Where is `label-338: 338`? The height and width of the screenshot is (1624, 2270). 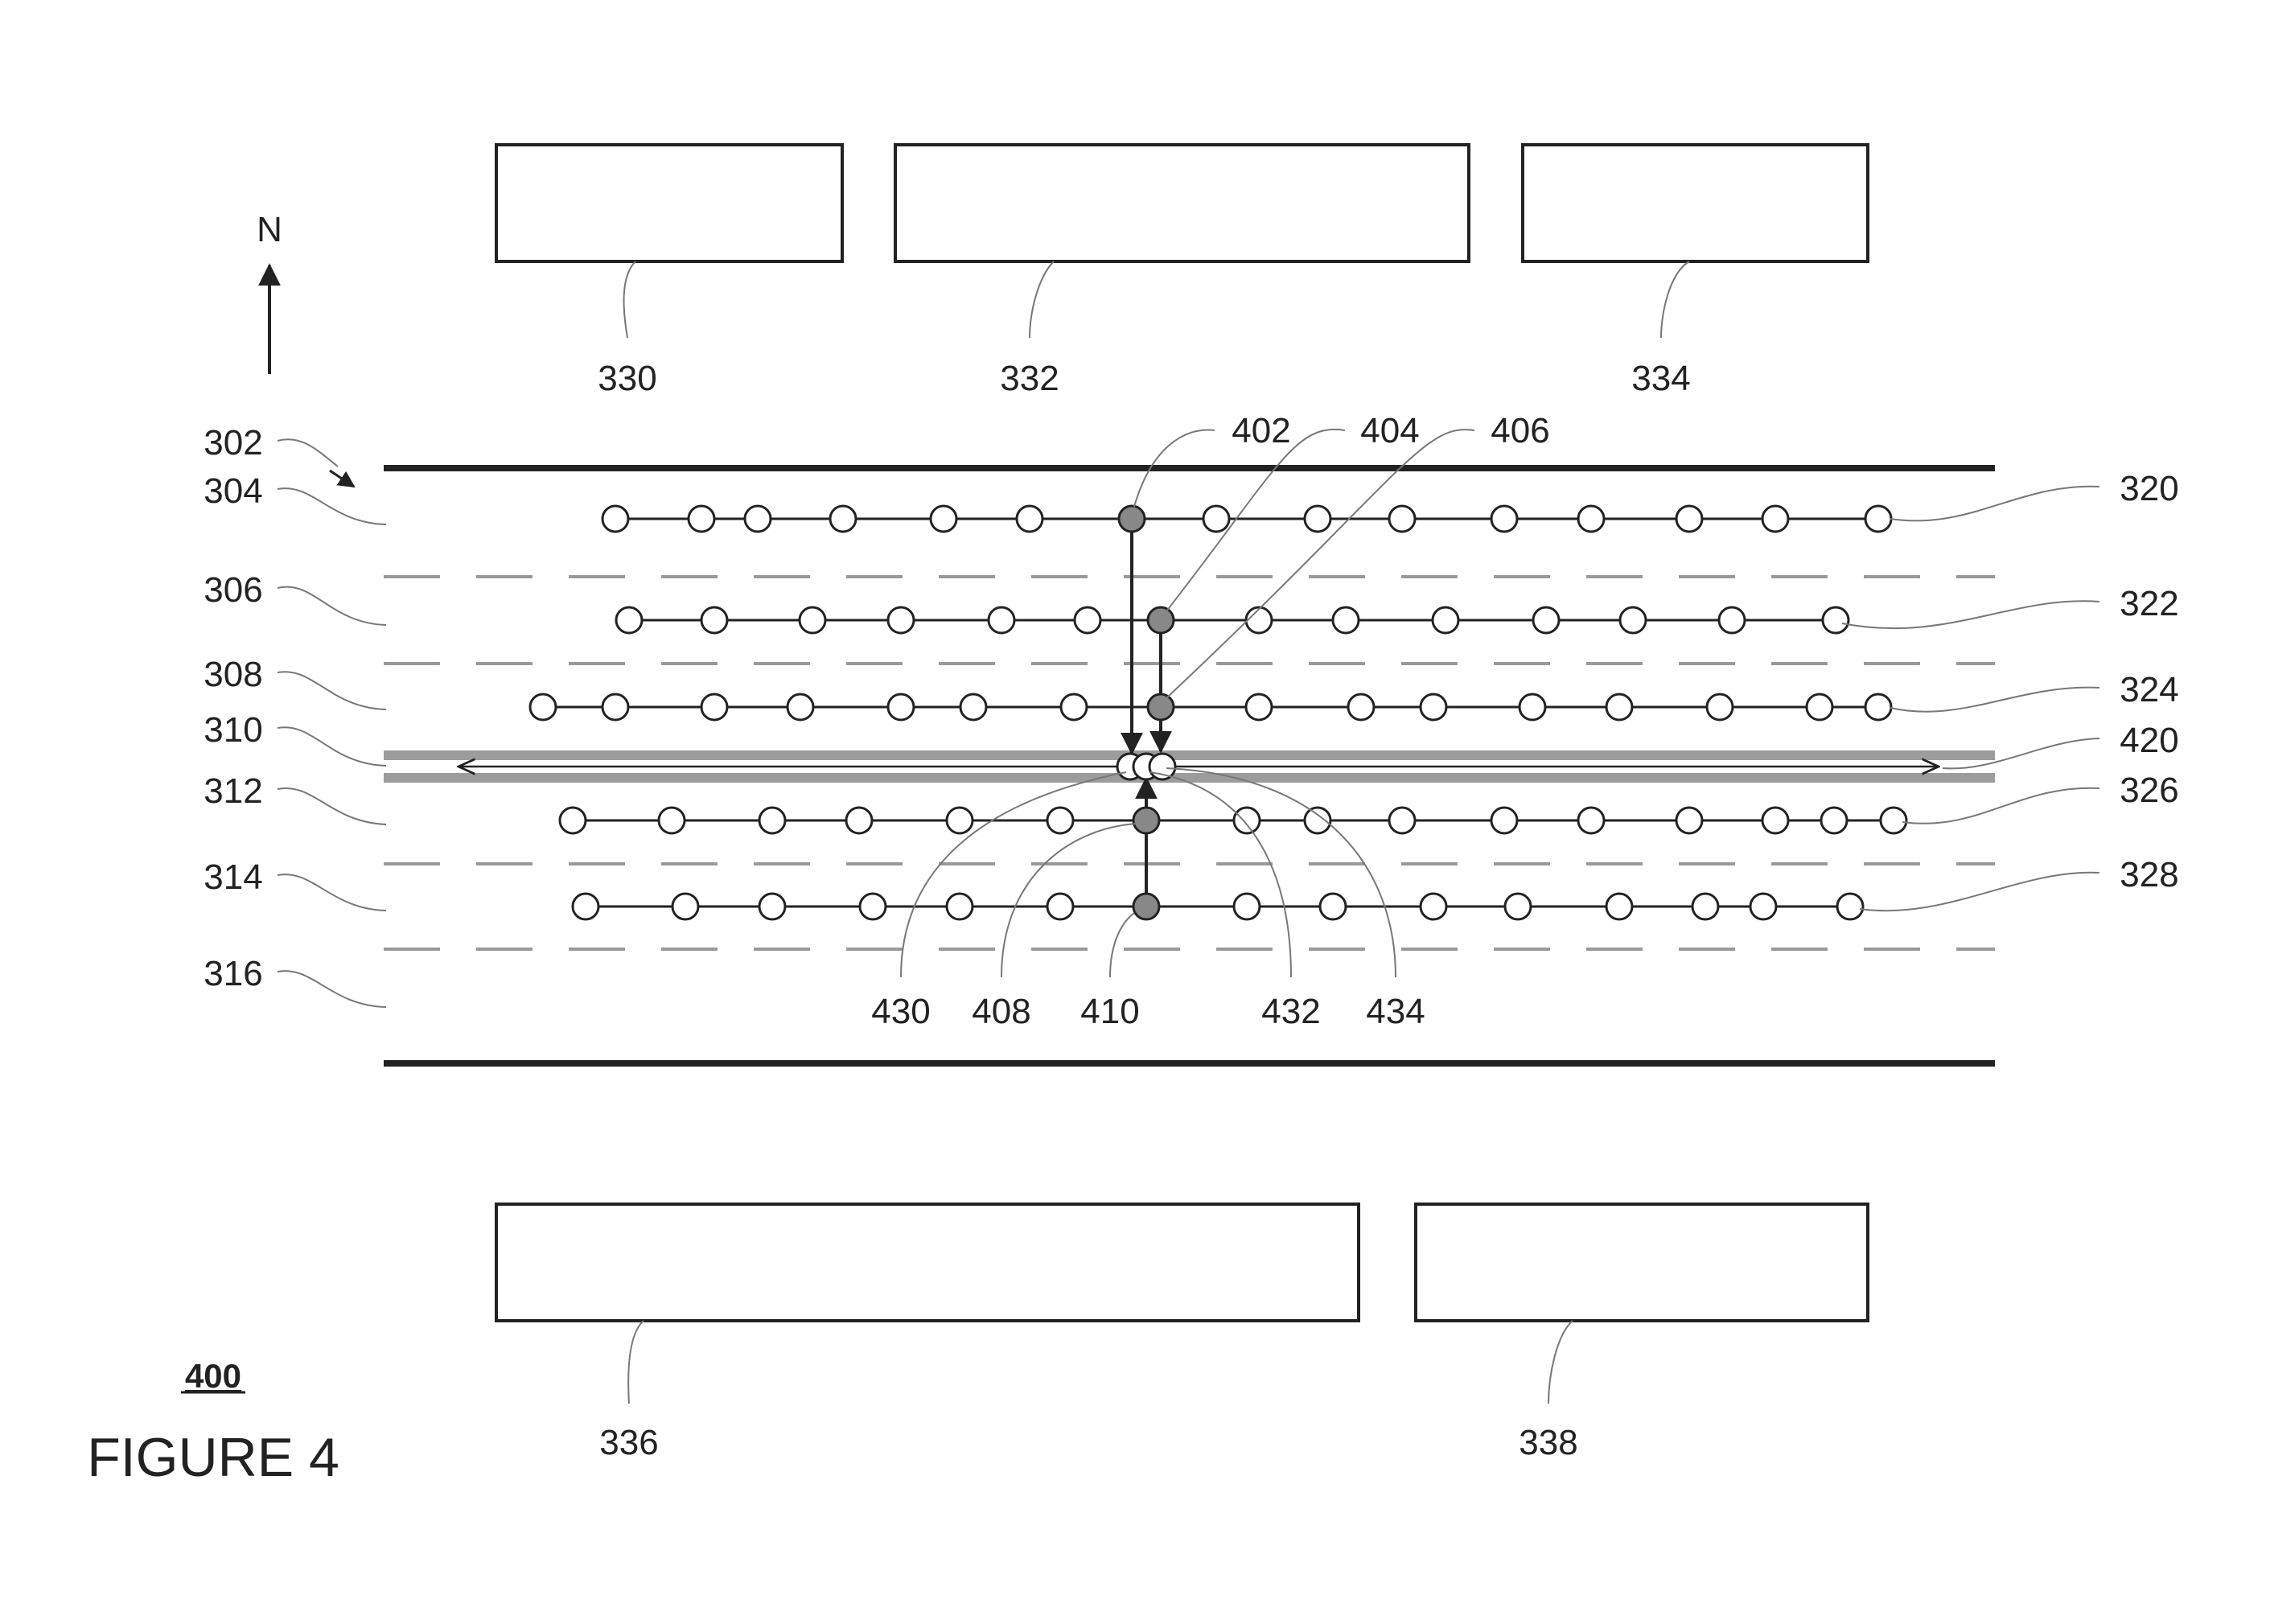 label-338: 338 is located at coordinates (1548, 1442).